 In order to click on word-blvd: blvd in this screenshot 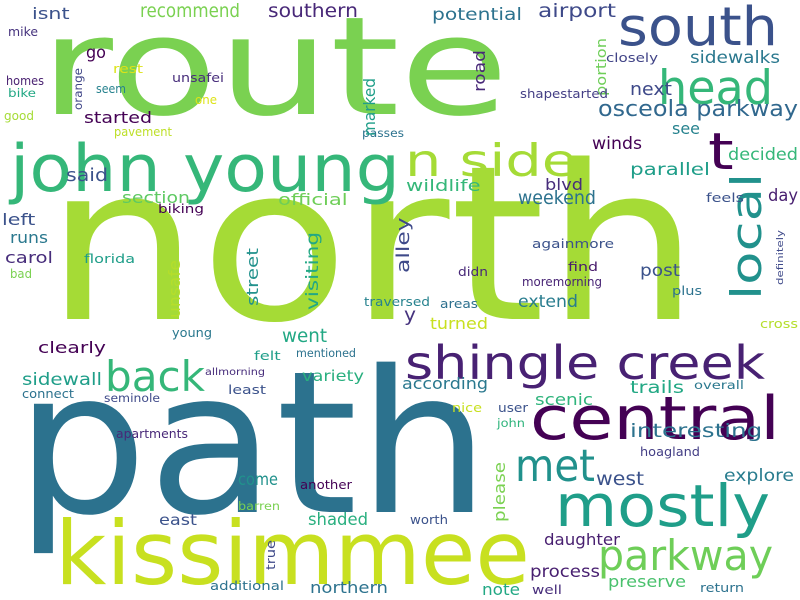, I will do `click(564, 184)`.